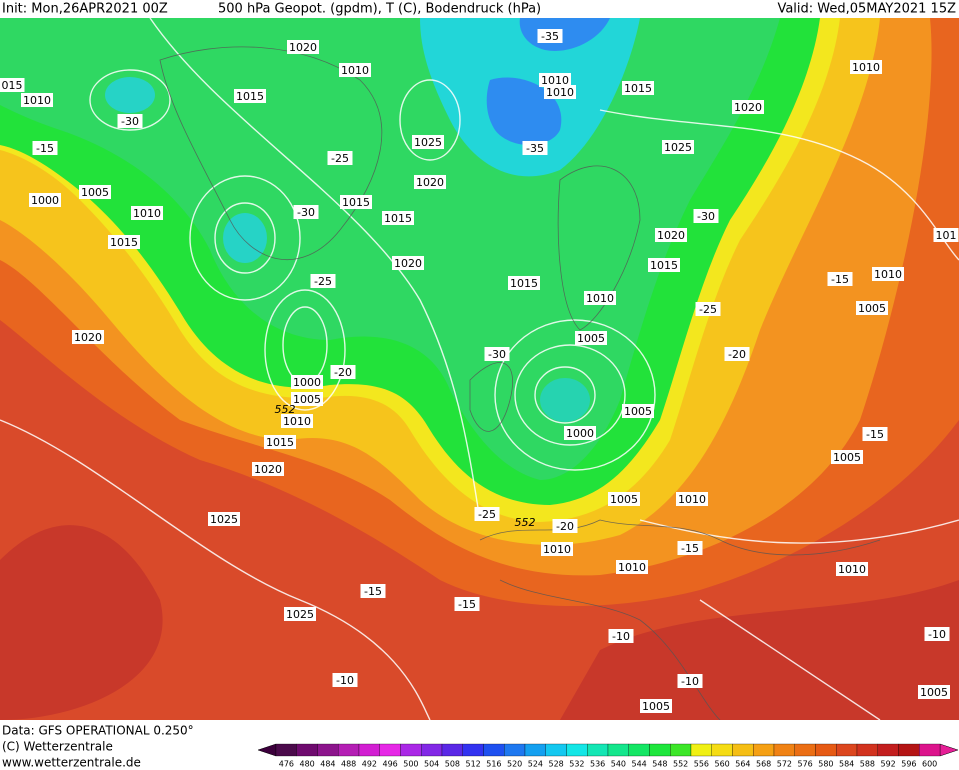 This screenshot has width=959, height=770. I want to click on colorbar-label: 592, so click(887, 764).